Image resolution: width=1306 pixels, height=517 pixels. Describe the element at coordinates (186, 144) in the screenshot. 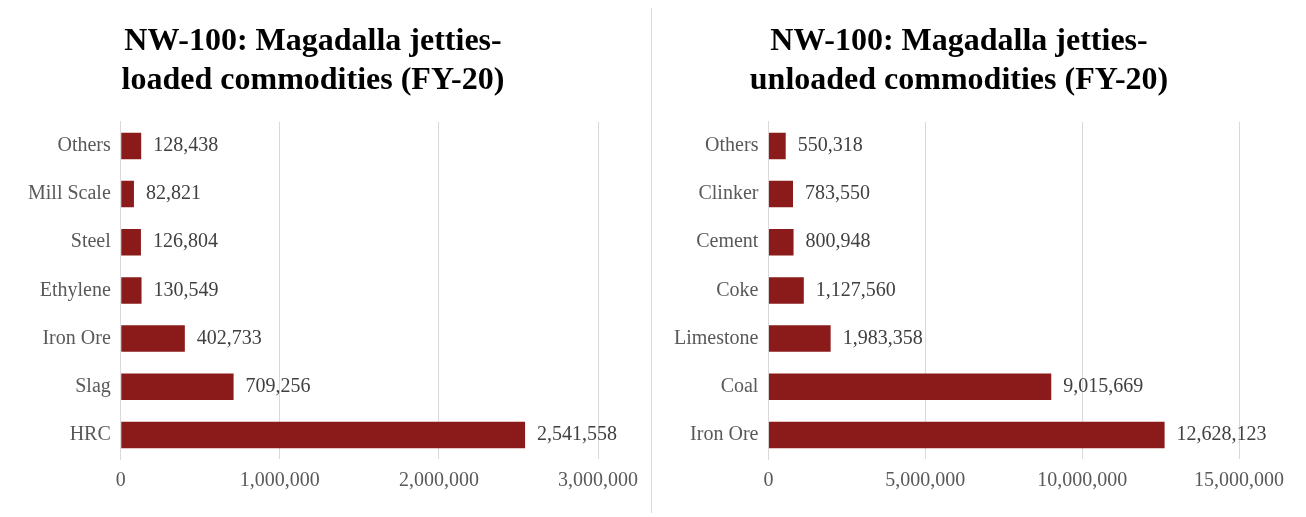

I see `data-label: 128,438` at that location.